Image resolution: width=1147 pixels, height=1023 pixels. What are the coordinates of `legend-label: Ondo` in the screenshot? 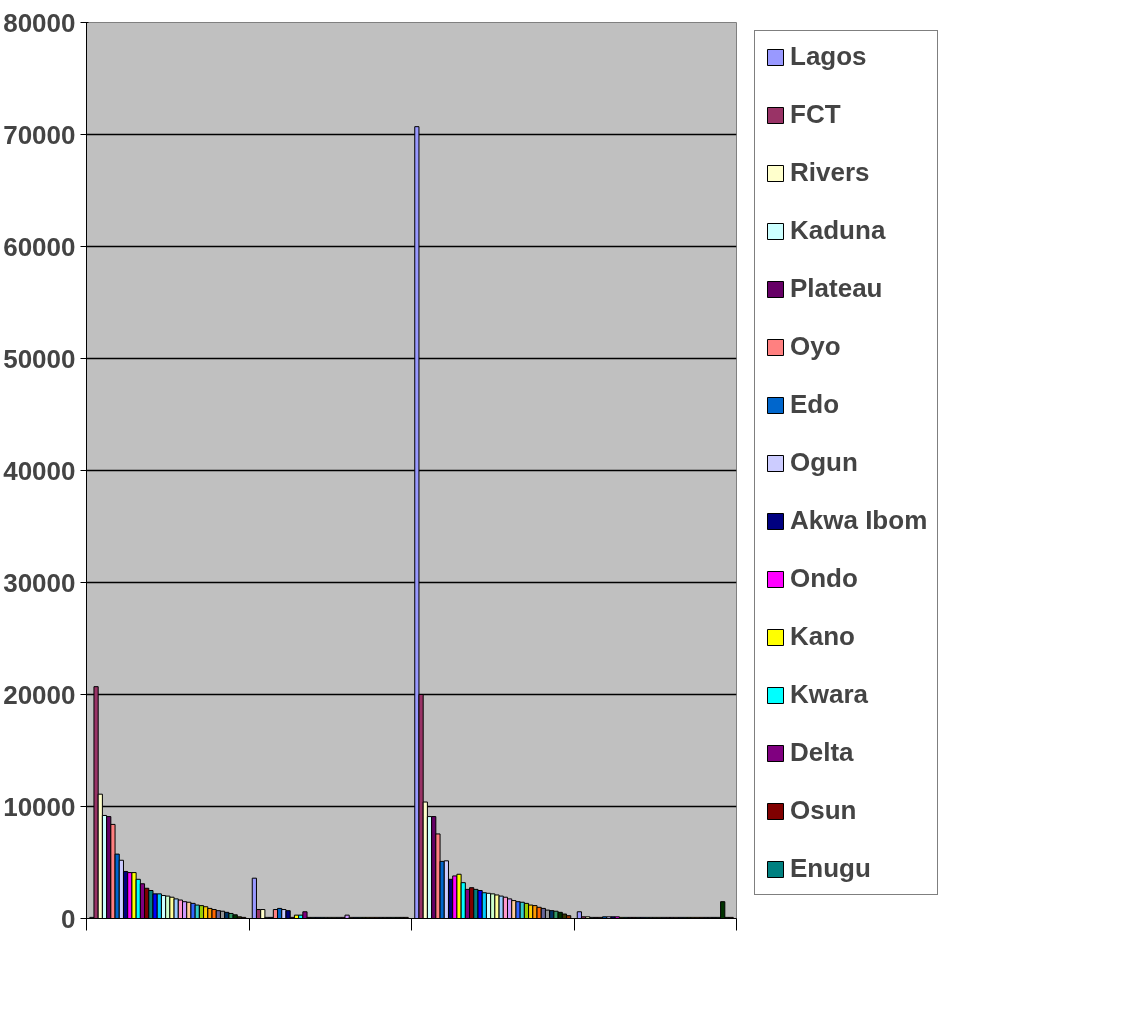 It's located at (824, 578).